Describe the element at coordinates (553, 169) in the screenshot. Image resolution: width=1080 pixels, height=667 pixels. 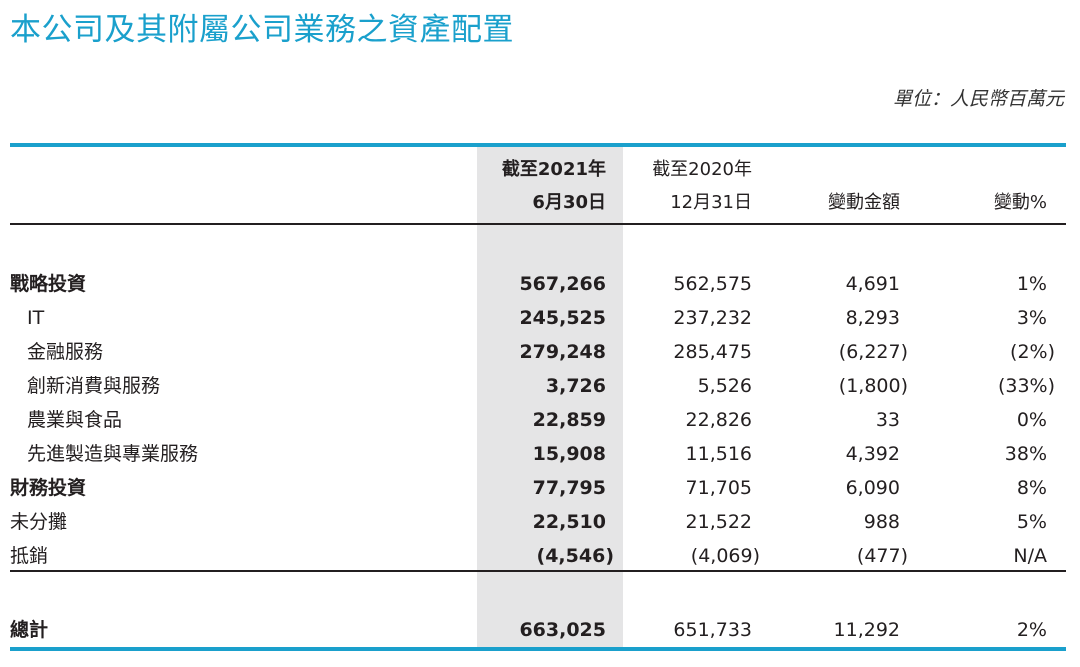
I see `col-header-2021-line1: 截至2021年` at that location.